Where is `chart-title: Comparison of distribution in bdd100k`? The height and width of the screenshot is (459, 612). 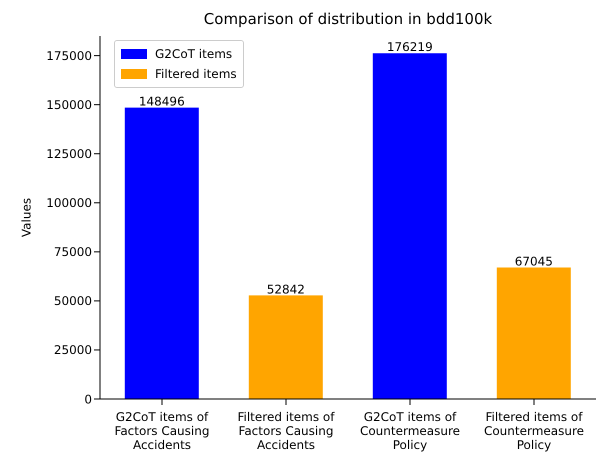 chart-title: Comparison of distribution in bdd100k is located at coordinates (348, 19).